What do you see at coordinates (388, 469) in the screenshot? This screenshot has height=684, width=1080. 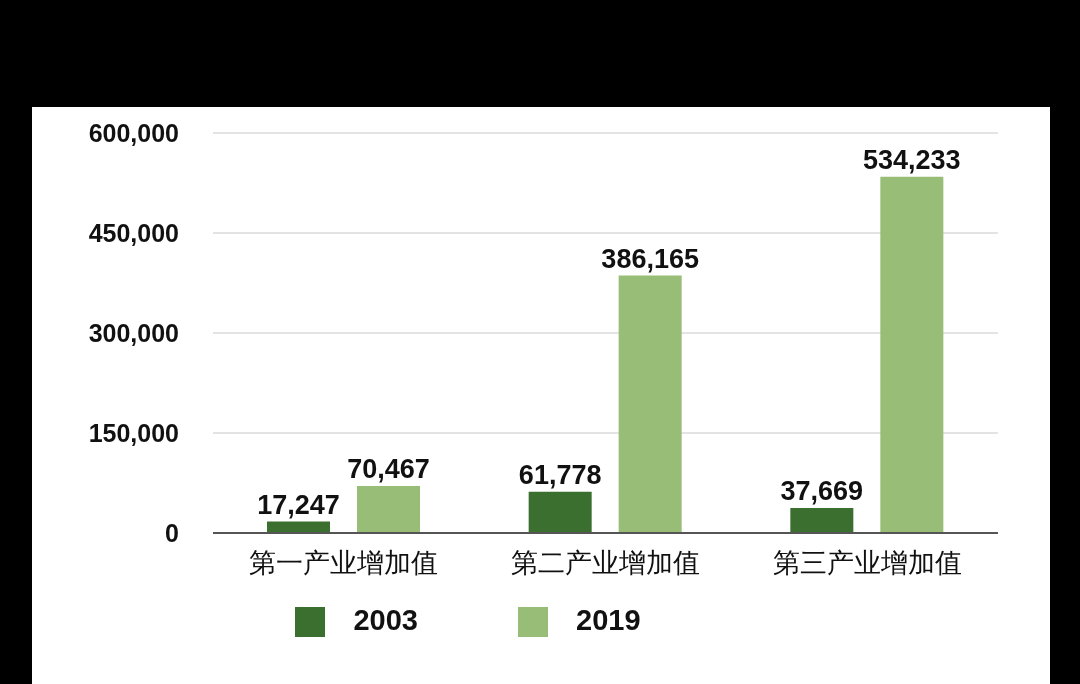 I see `data-label: 70,467` at bounding box center [388, 469].